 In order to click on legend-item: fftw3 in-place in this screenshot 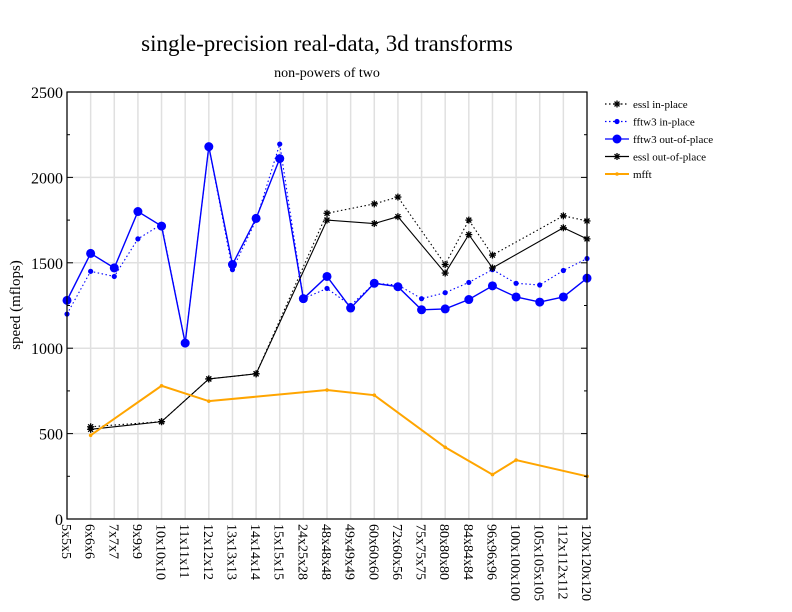, I will do `click(650, 123)`.